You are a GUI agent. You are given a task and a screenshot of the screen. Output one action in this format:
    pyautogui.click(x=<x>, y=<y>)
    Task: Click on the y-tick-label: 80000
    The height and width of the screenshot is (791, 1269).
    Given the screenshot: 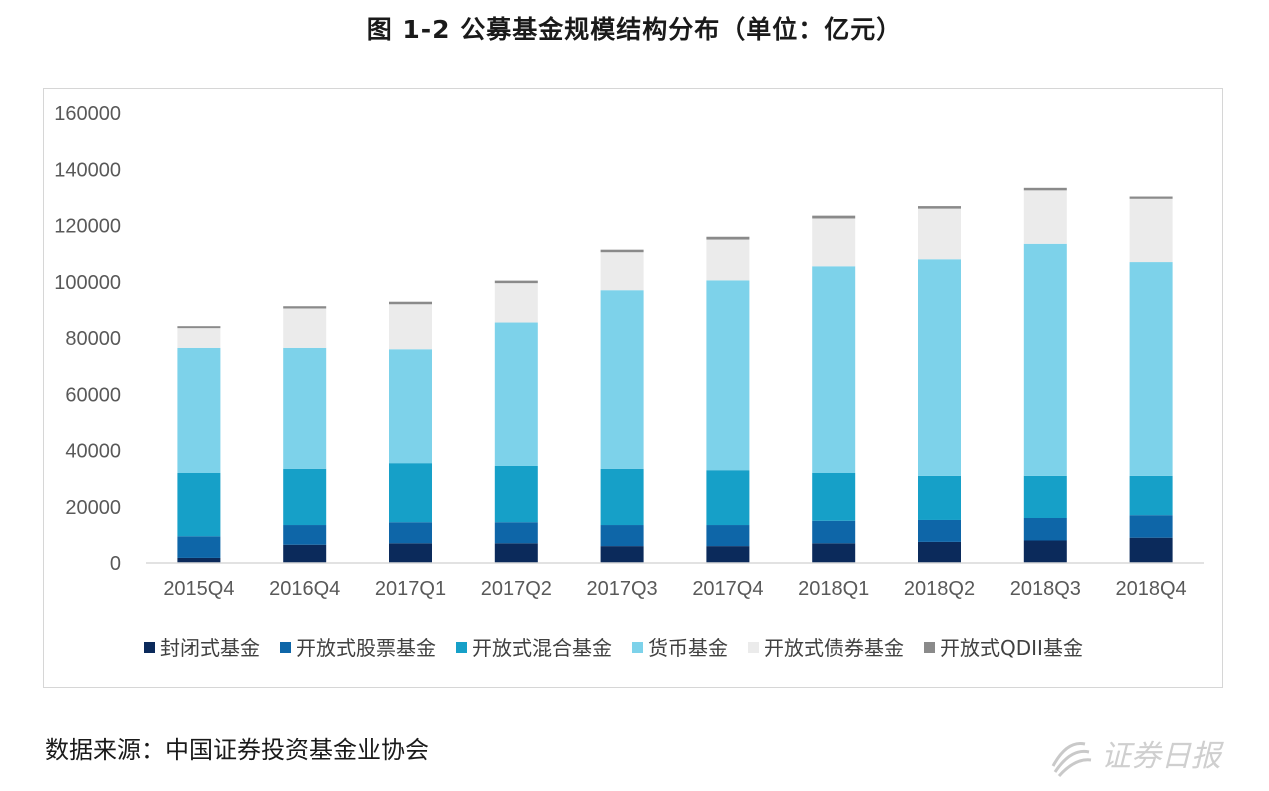 What is the action you would take?
    pyautogui.click(x=93, y=339)
    